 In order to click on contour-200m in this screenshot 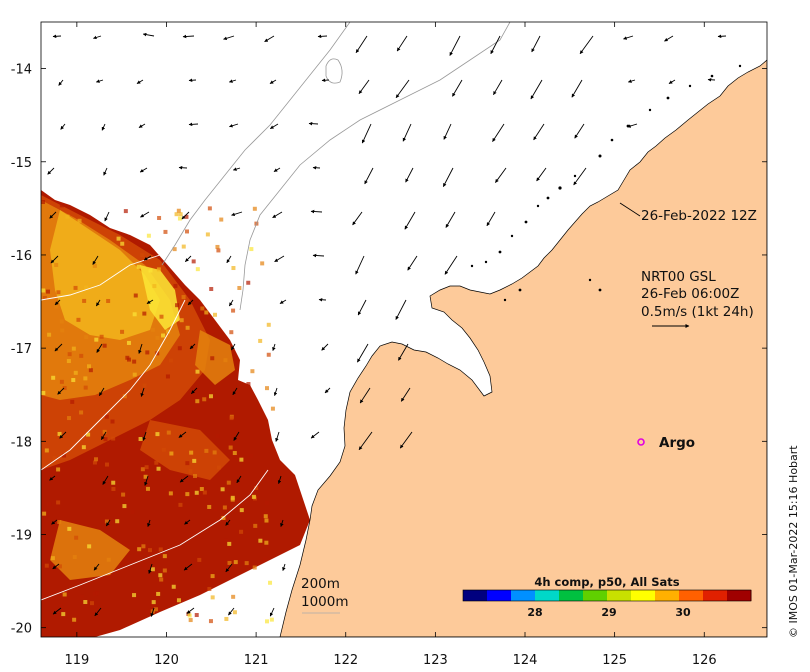, I will do `click(375, 166)`.